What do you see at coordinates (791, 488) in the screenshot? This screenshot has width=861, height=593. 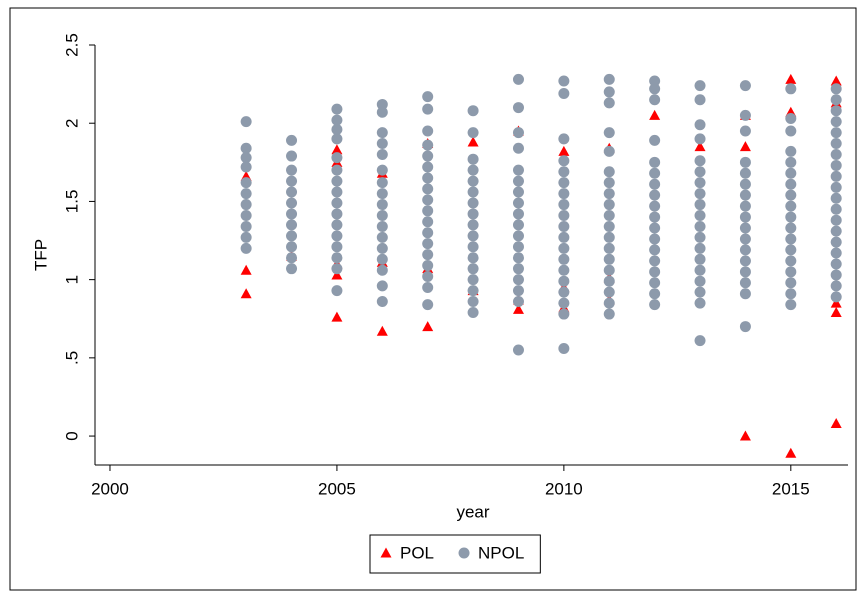 I see `x-tick-label: 2015` at bounding box center [791, 488].